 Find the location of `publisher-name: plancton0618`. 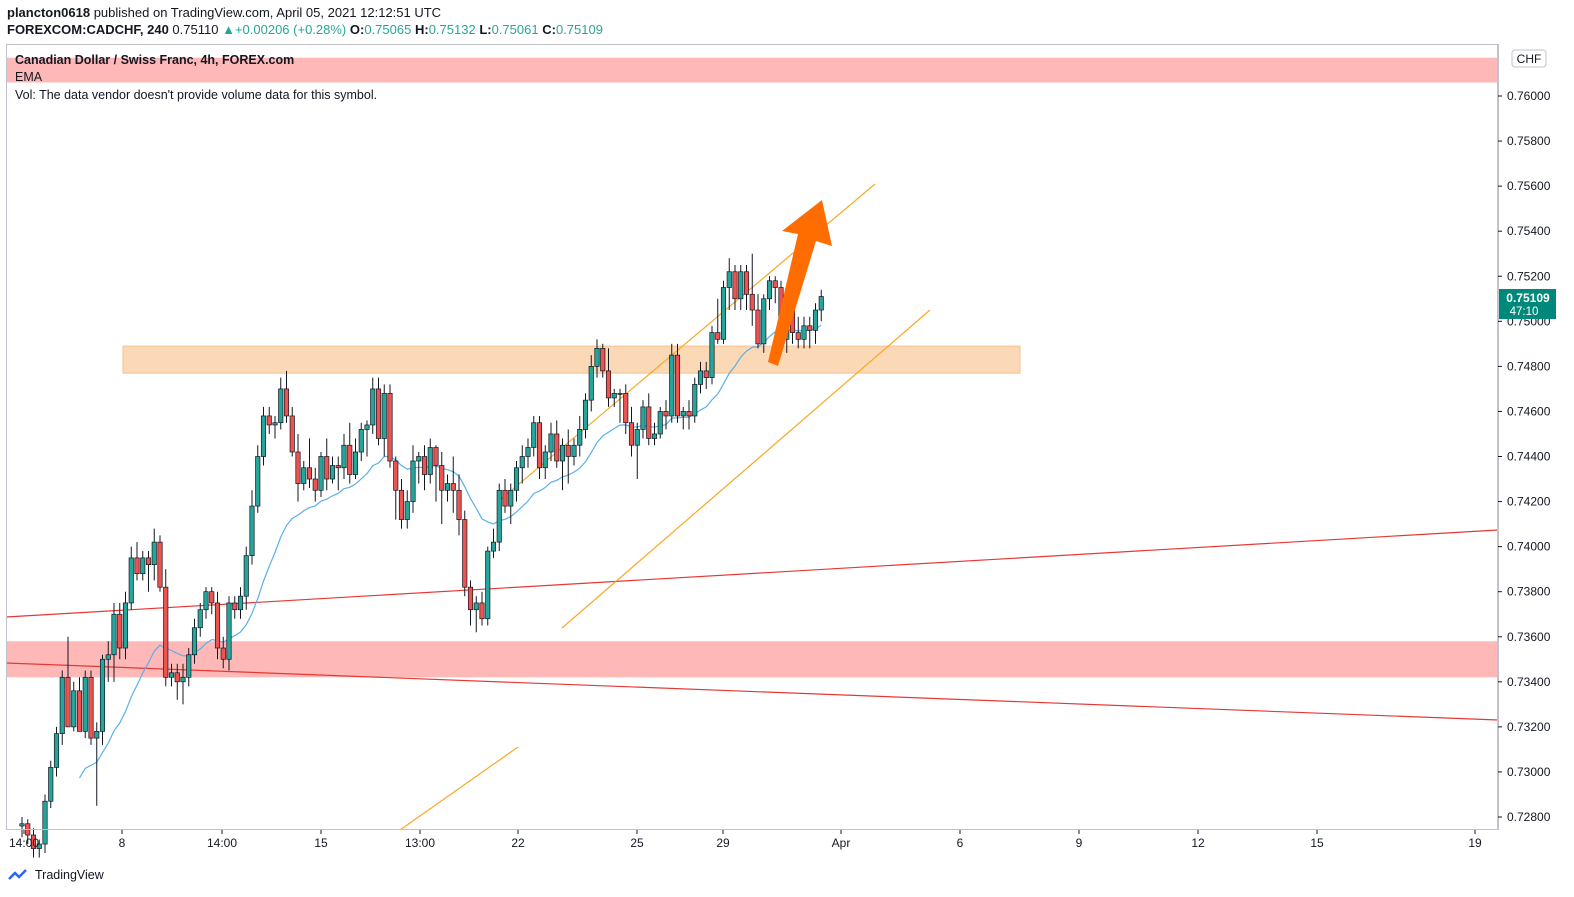

publisher-name: plancton0618 is located at coordinates (49, 12).